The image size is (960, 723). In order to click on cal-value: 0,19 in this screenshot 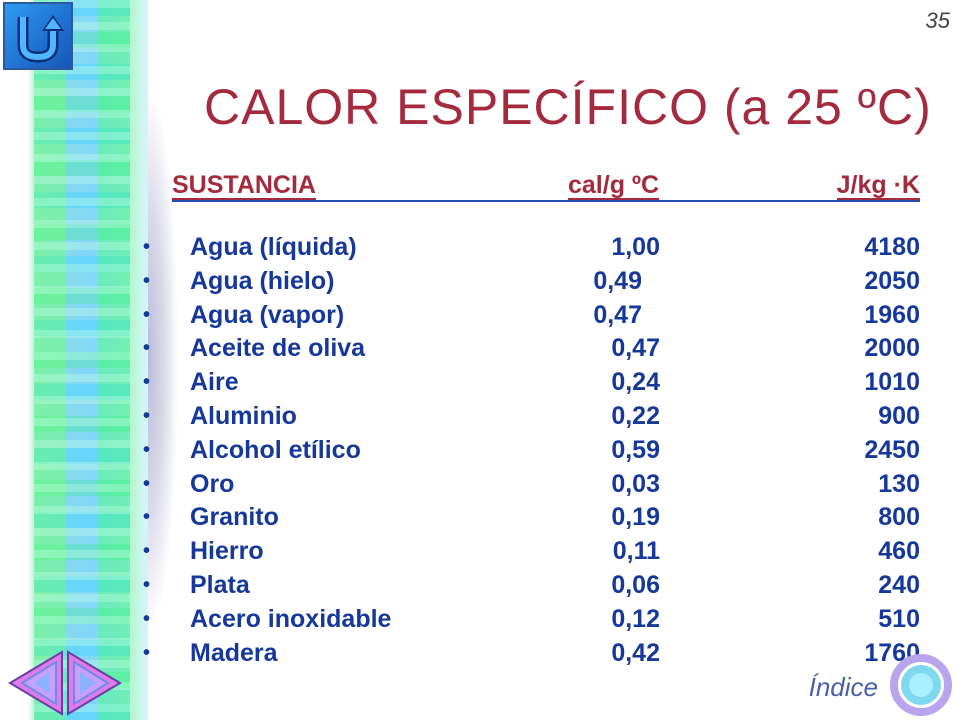, I will do `click(635, 517)`.